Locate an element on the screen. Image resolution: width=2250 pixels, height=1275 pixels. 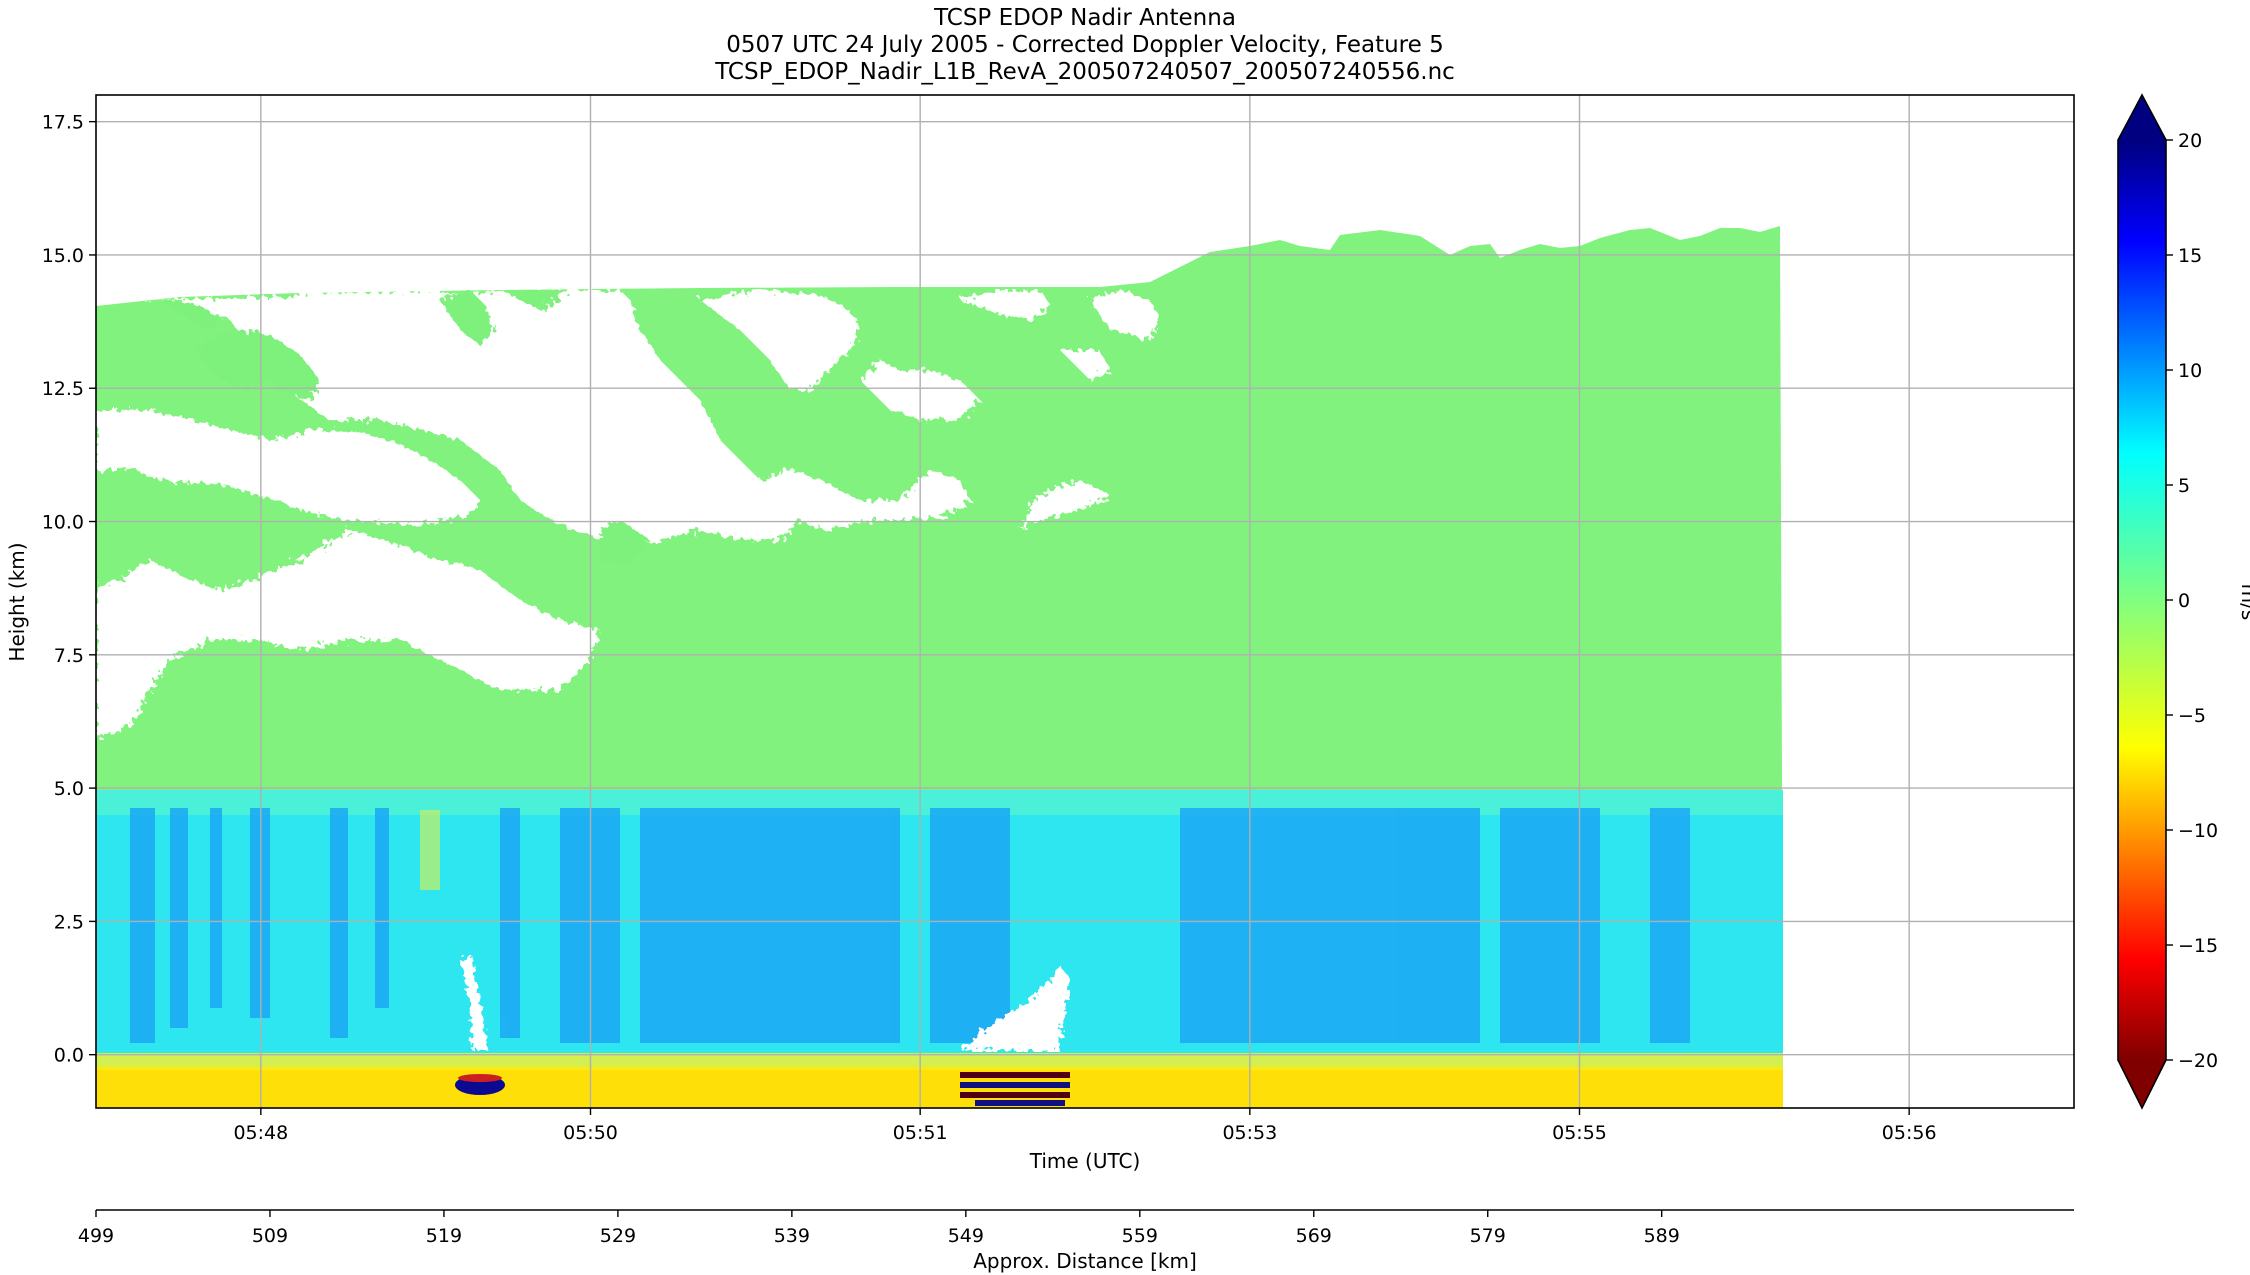
colorbar-gradient is located at coordinates (2142, 600).